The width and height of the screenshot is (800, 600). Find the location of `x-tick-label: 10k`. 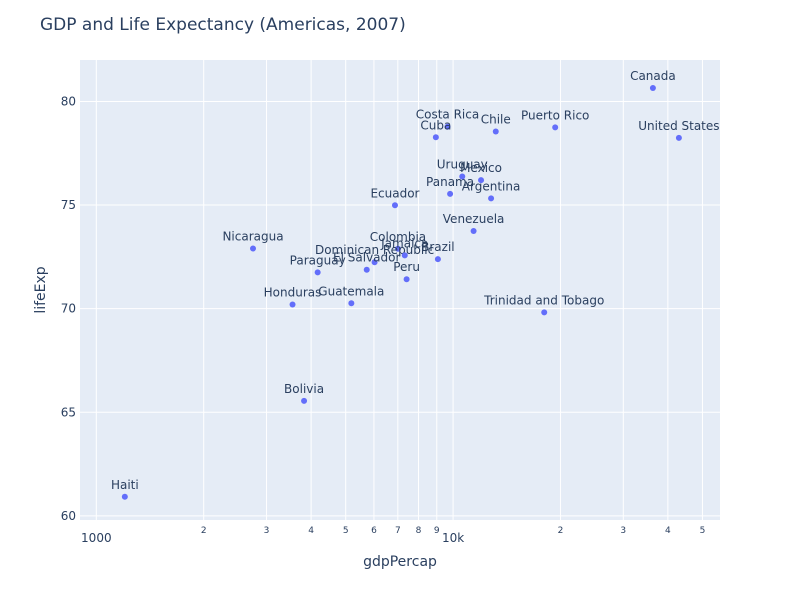

x-tick-label: 10k is located at coordinates (453, 538).